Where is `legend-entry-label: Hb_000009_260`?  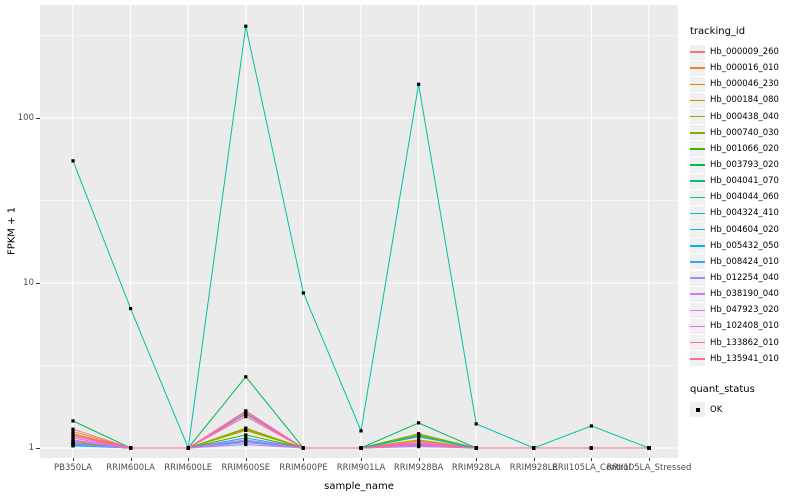
legend-entry-label: Hb_000009_260 is located at coordinates (744, 52).